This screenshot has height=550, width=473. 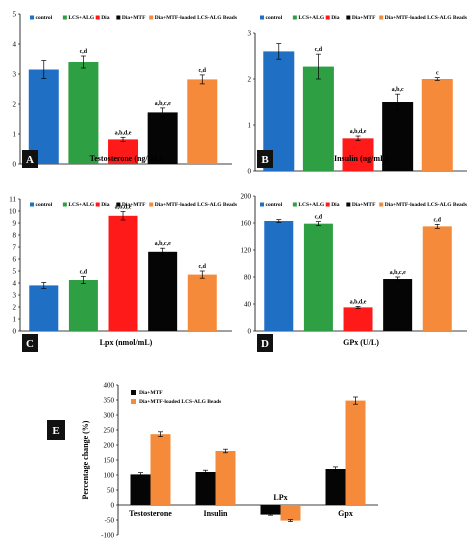 What do you see at coordinates (85, 459) in the screenshot?
I see `y-axis-label: Percentage change (%)` at bounding box center [85, 459].